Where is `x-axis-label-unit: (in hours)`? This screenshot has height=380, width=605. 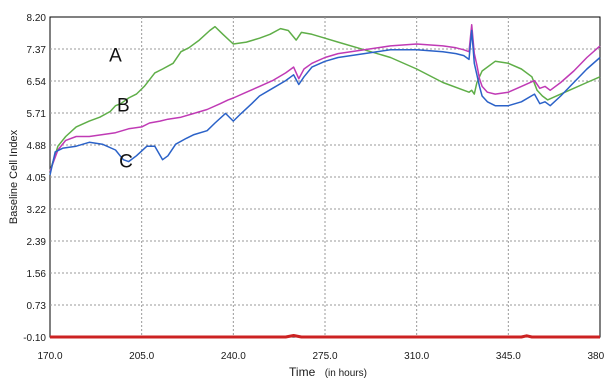 x-axis-label-unit: (in hours) is located at coordinates (346, 373).